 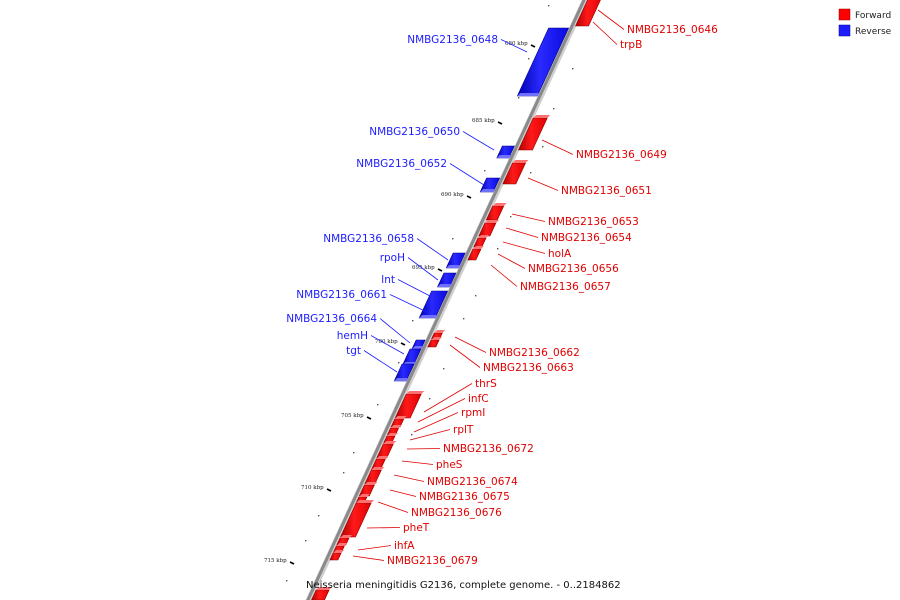 I want to click on tick-label: 690 kbp, so click(x=452, y=195).